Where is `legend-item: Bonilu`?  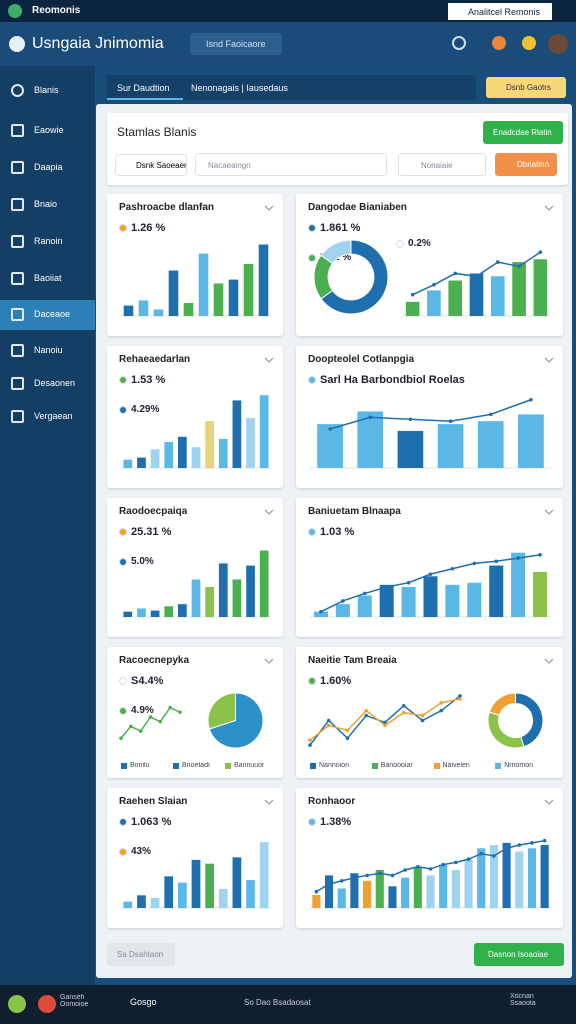
legend-item: Bonilu is located at coordinates (135, 765).